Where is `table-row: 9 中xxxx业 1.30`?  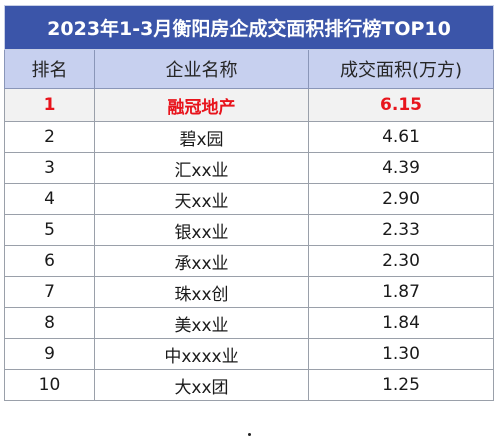
table-row: 9 中xxxx业 1.30 is located at coordinates (249, 354).